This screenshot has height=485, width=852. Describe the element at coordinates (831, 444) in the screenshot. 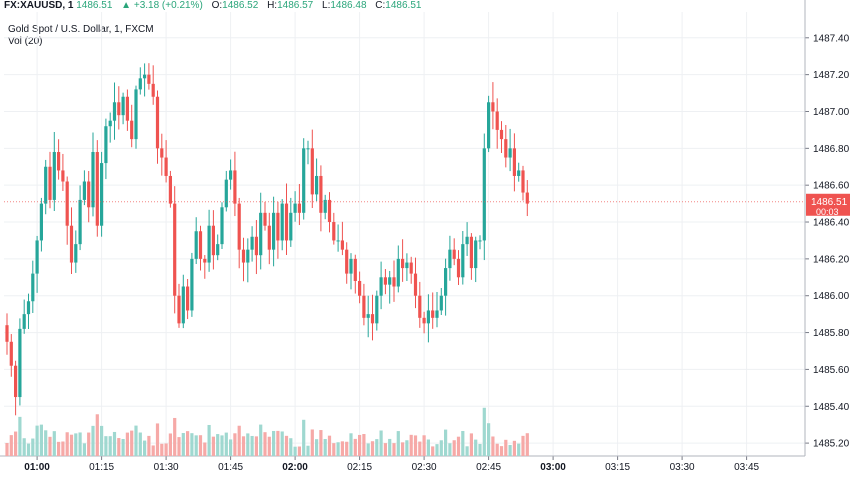

I see `y-tick-label: 1485.20` at that location.